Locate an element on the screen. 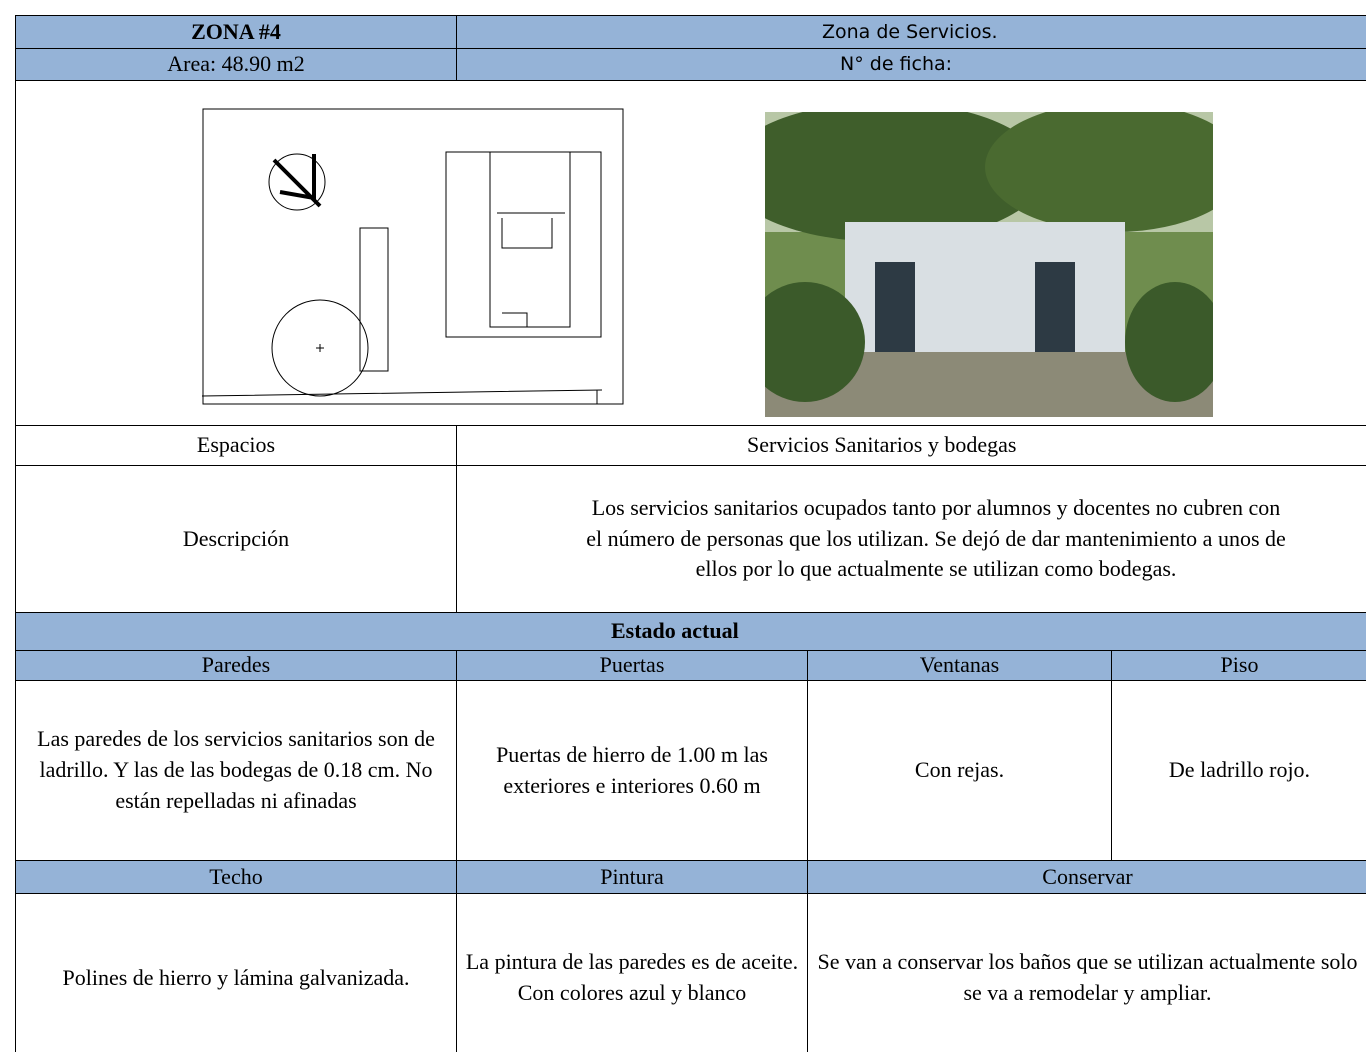 The height and width of the screenshot is (1052, 1366). espacios-label-cell: Espacios is located at coordinates (236, 445).